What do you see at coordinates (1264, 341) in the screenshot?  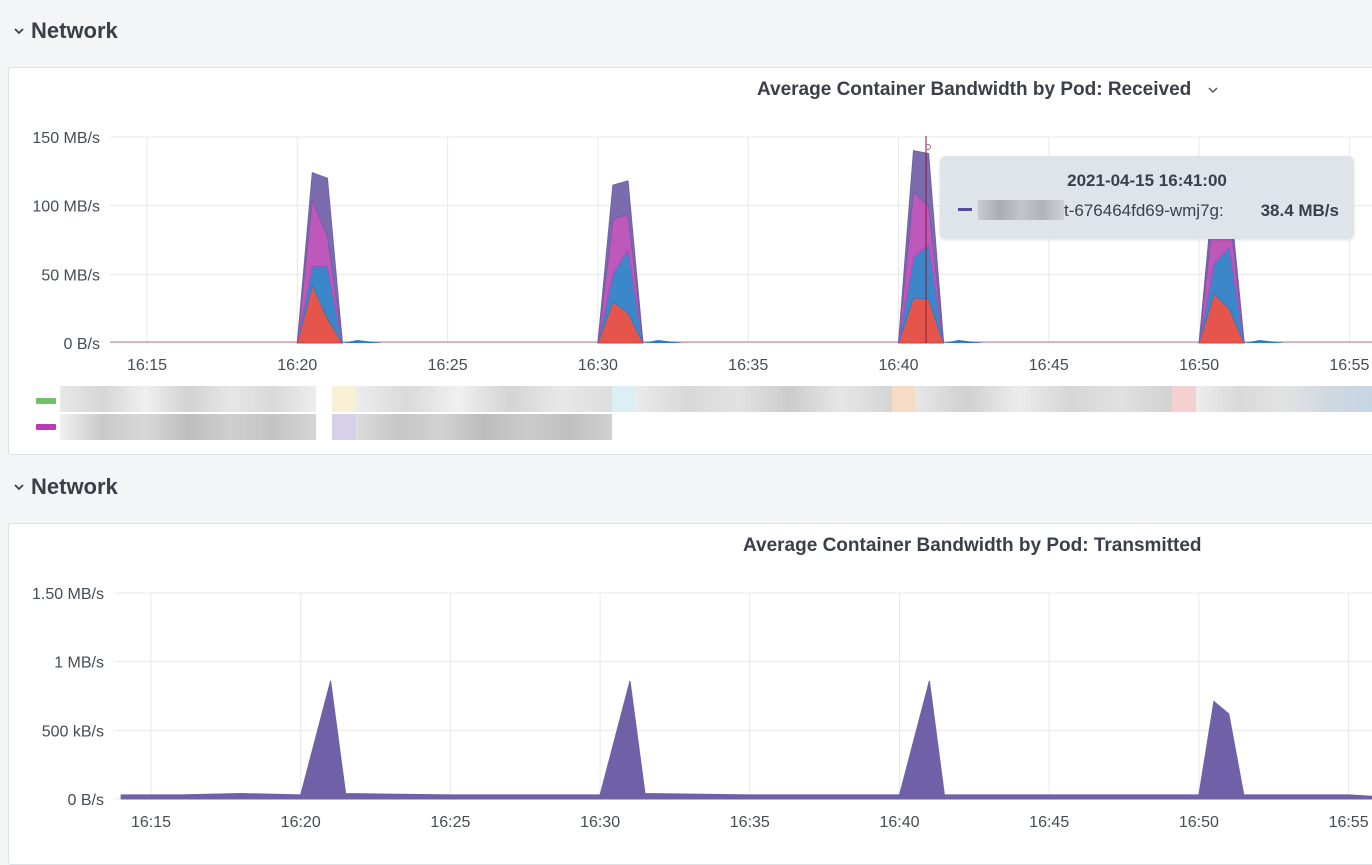 I see `spike-4-tail` at bounding box center [1264, 341].